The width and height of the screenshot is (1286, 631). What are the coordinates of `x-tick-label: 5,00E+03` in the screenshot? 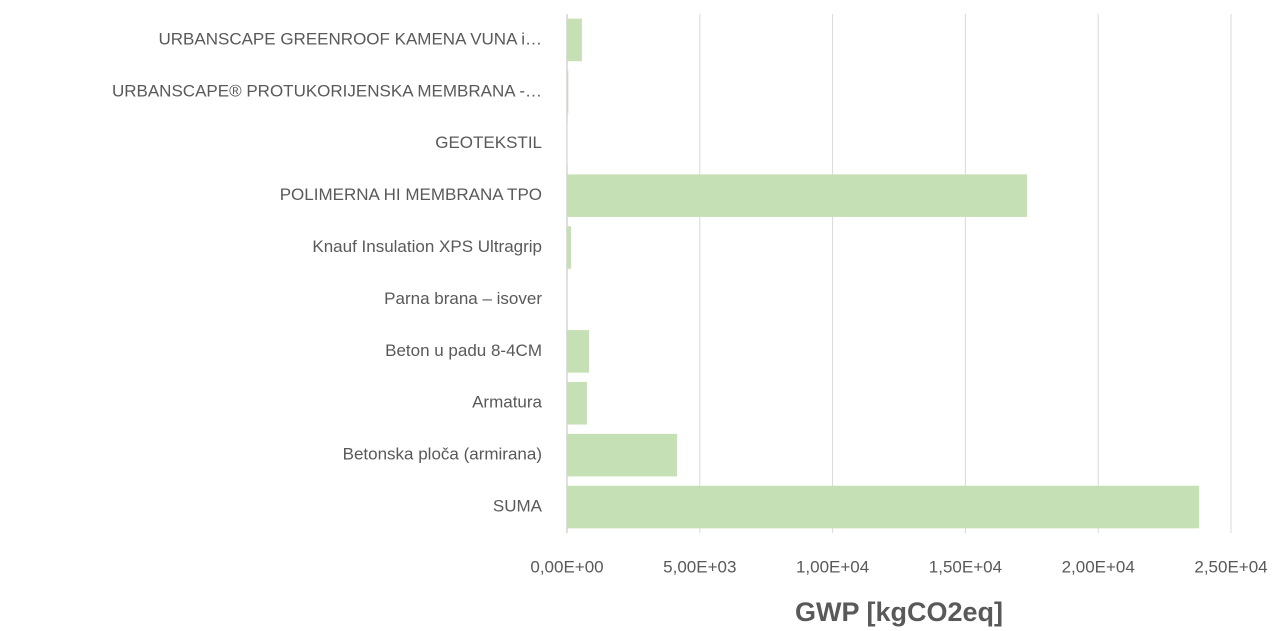 It's located at (699, 566).